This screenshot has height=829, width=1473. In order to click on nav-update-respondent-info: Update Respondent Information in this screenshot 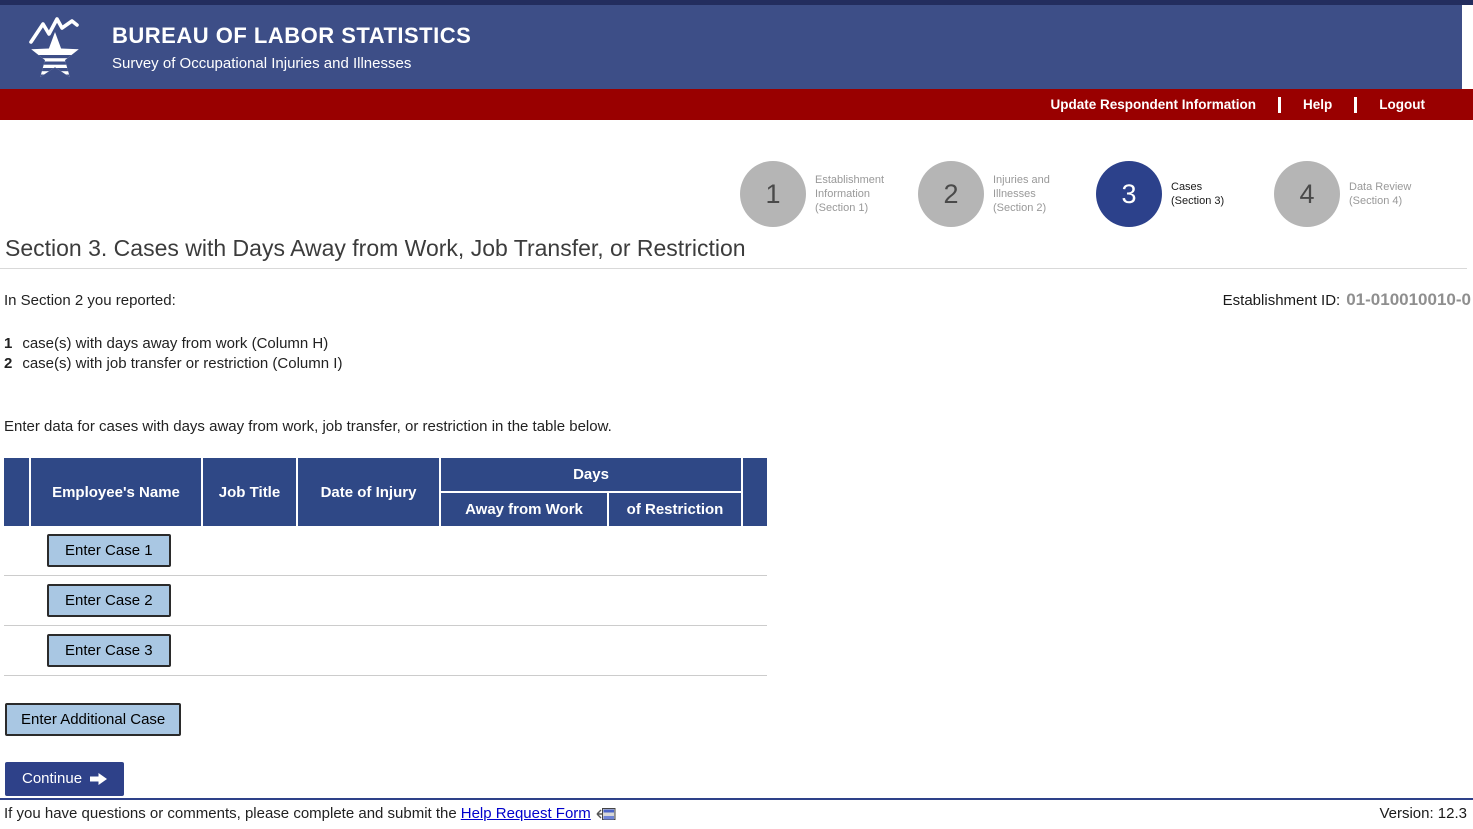, I will do `click(1153, 104)`.